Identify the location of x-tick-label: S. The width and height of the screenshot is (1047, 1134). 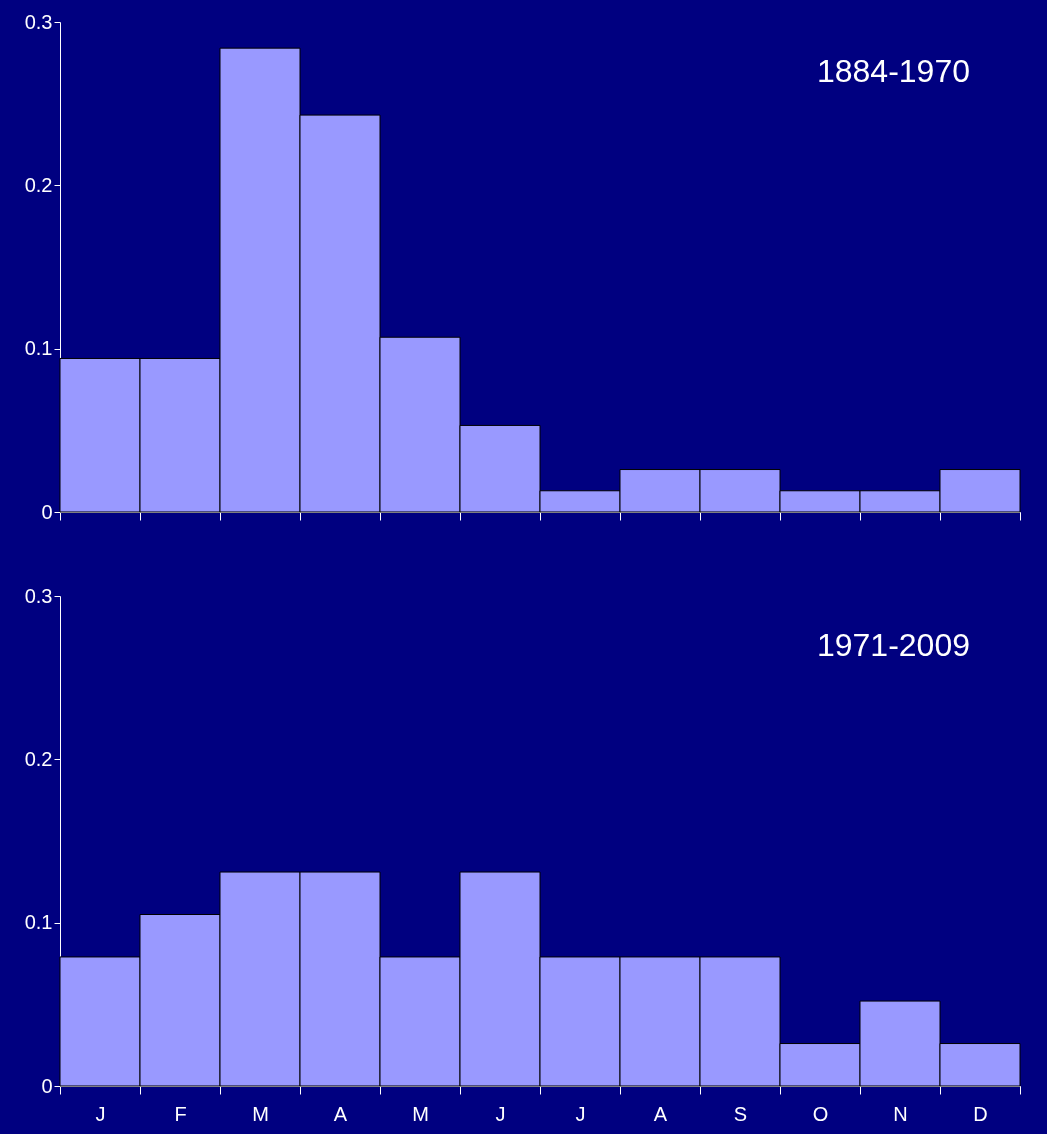
(740, 1113).